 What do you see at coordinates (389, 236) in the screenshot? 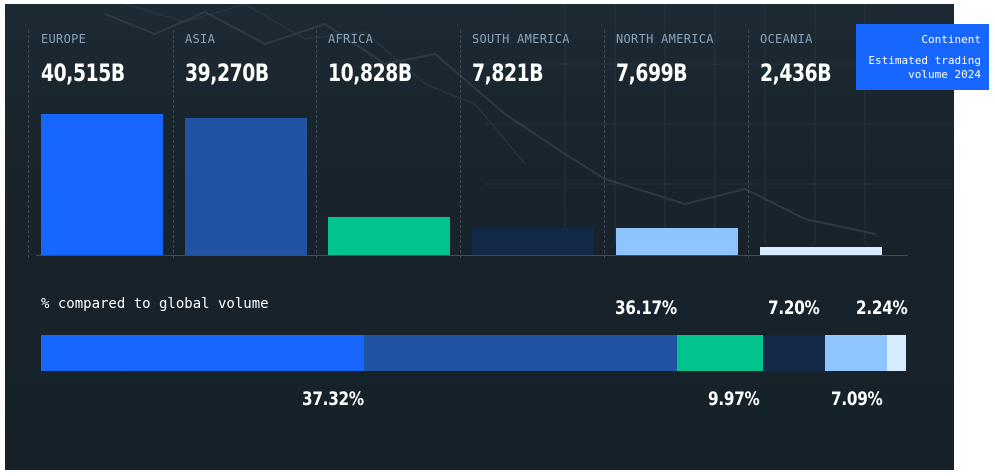
I see `bar-africa` at bounding box center [389, 236].